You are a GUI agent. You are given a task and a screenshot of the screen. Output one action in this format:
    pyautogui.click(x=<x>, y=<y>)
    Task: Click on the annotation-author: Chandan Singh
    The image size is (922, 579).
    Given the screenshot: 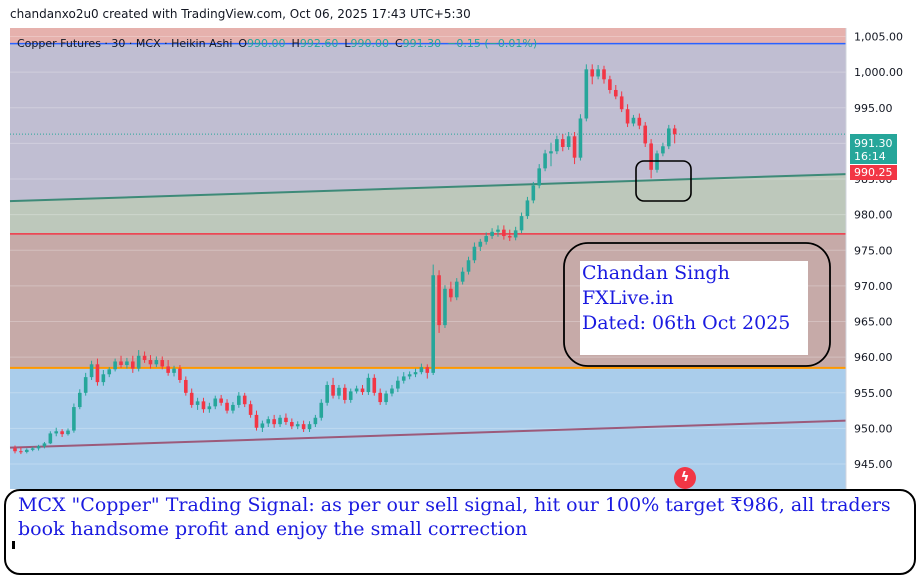 What is the action you would take?
    pyautogui.click(x=656, y=273)
    